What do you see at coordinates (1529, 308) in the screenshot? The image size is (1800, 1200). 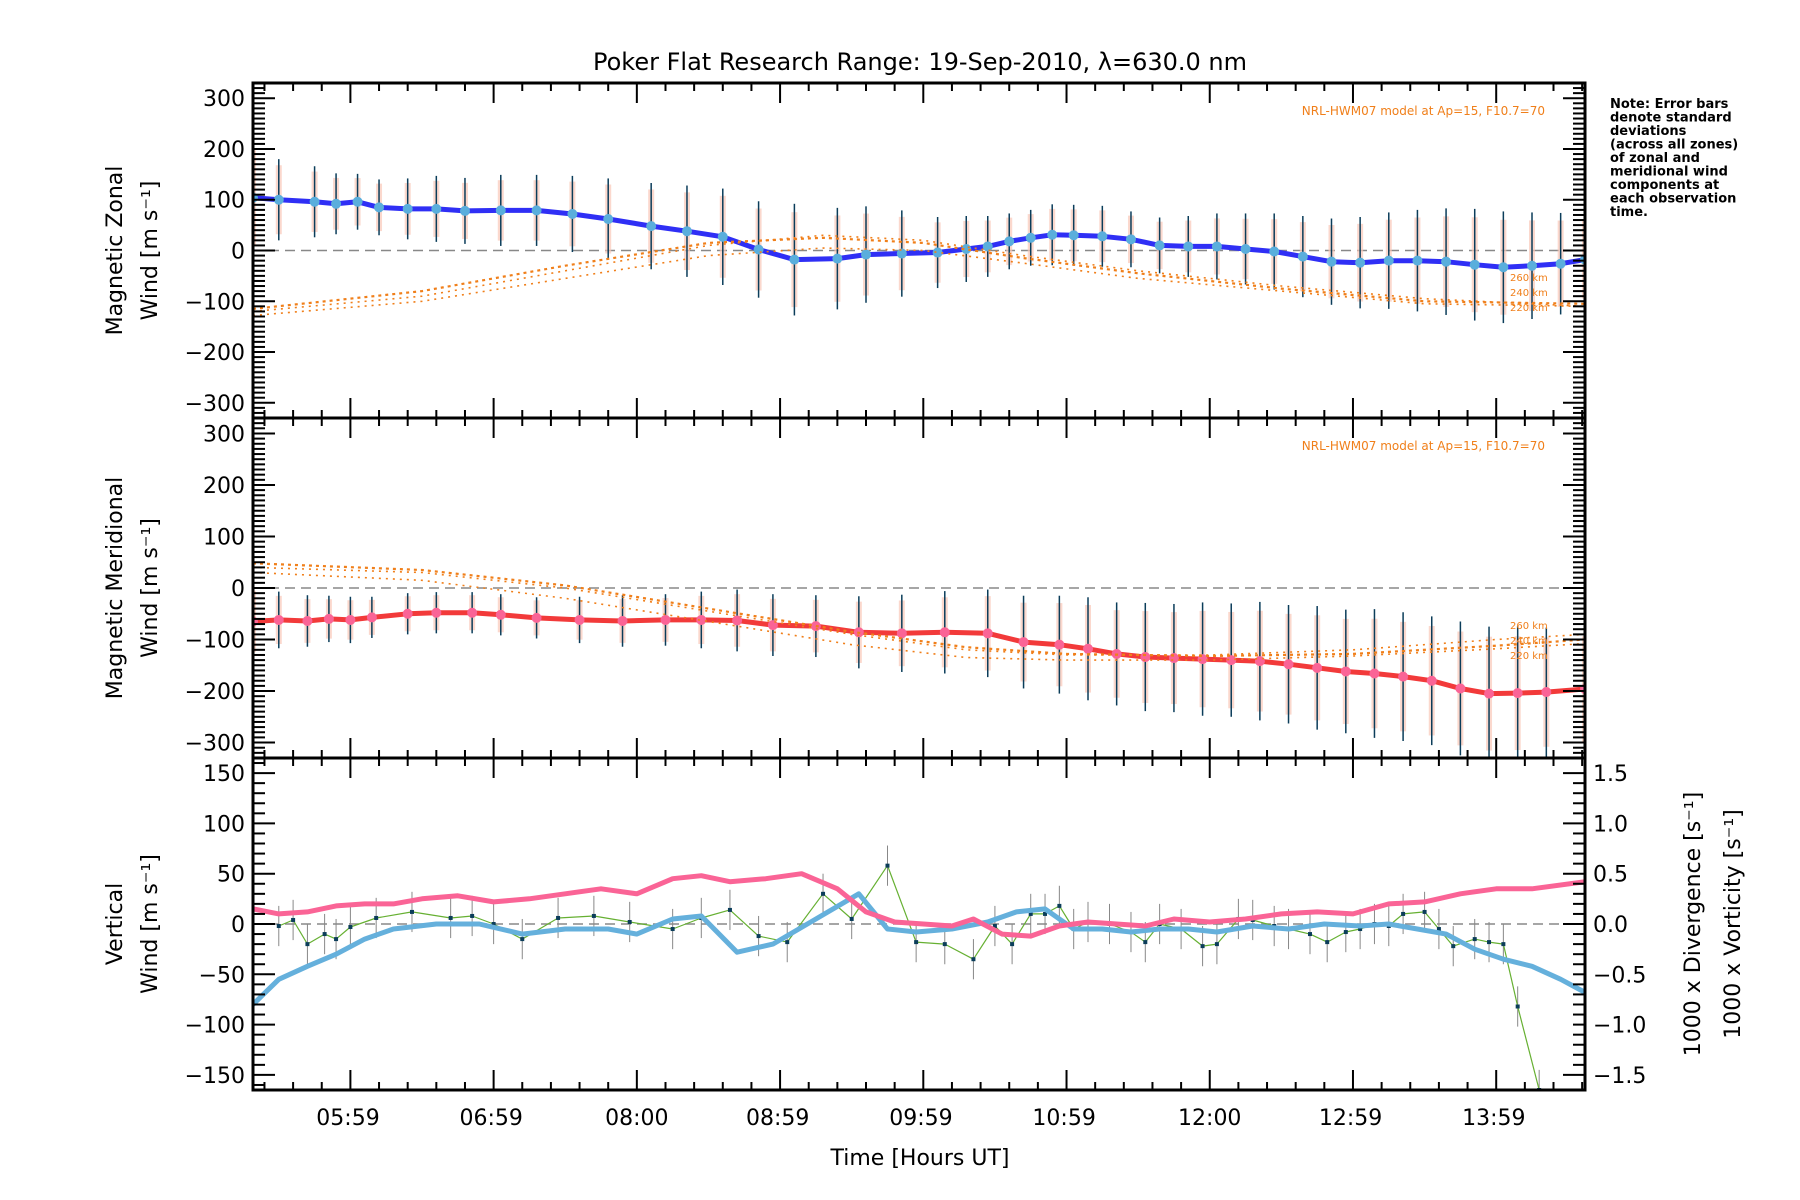 I see `model-altitude-label: 220 km` at bounding box center [1529, 308].